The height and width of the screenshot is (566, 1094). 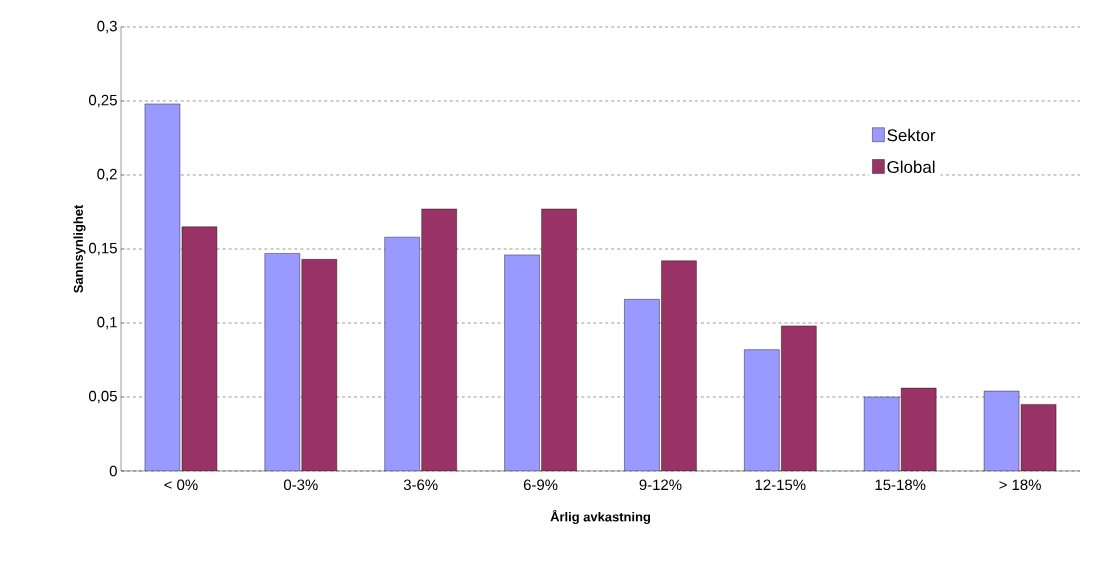 What do you see at coordinates (911, 135) in the screenshot?
I see `legend-label: Sektor` at bounding box center [911, 135].